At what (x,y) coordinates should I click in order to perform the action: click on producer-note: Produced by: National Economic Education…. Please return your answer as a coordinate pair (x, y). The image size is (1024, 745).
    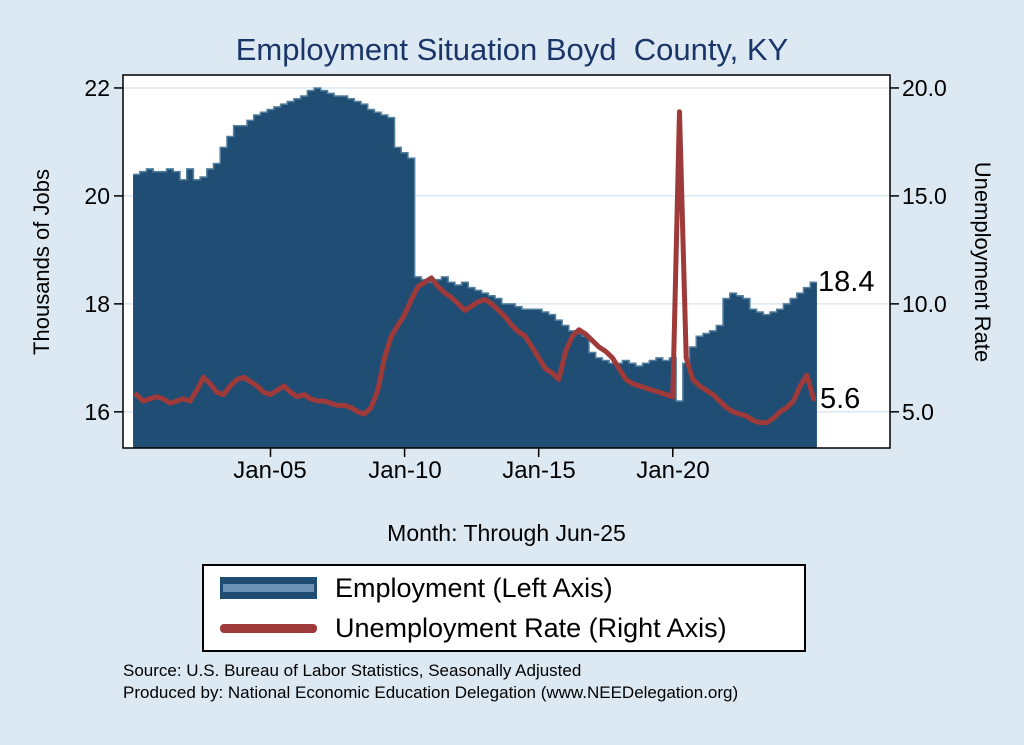
    Looking at the image, I should click on (431, 692).